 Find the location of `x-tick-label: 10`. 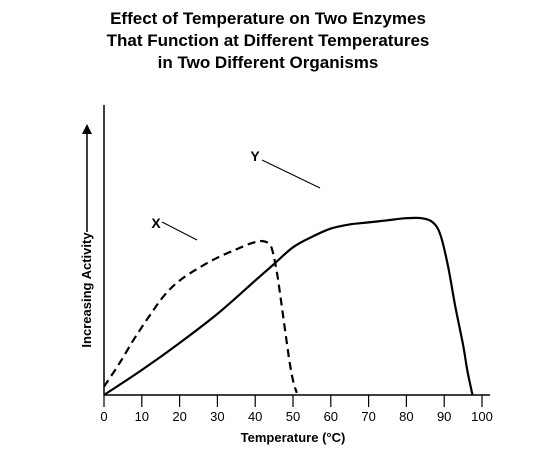

x-tick-label: 10 is located at coordinates (142, 416).